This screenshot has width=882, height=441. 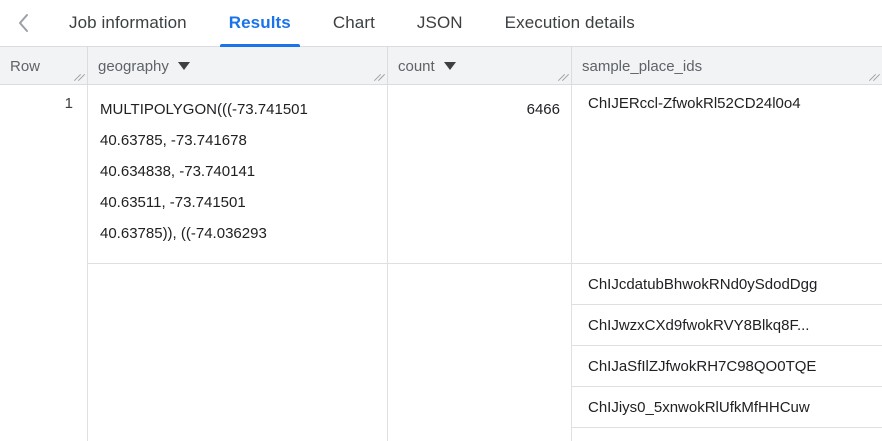 I want to click on column-header-count: count, so click(x=480, y=66).